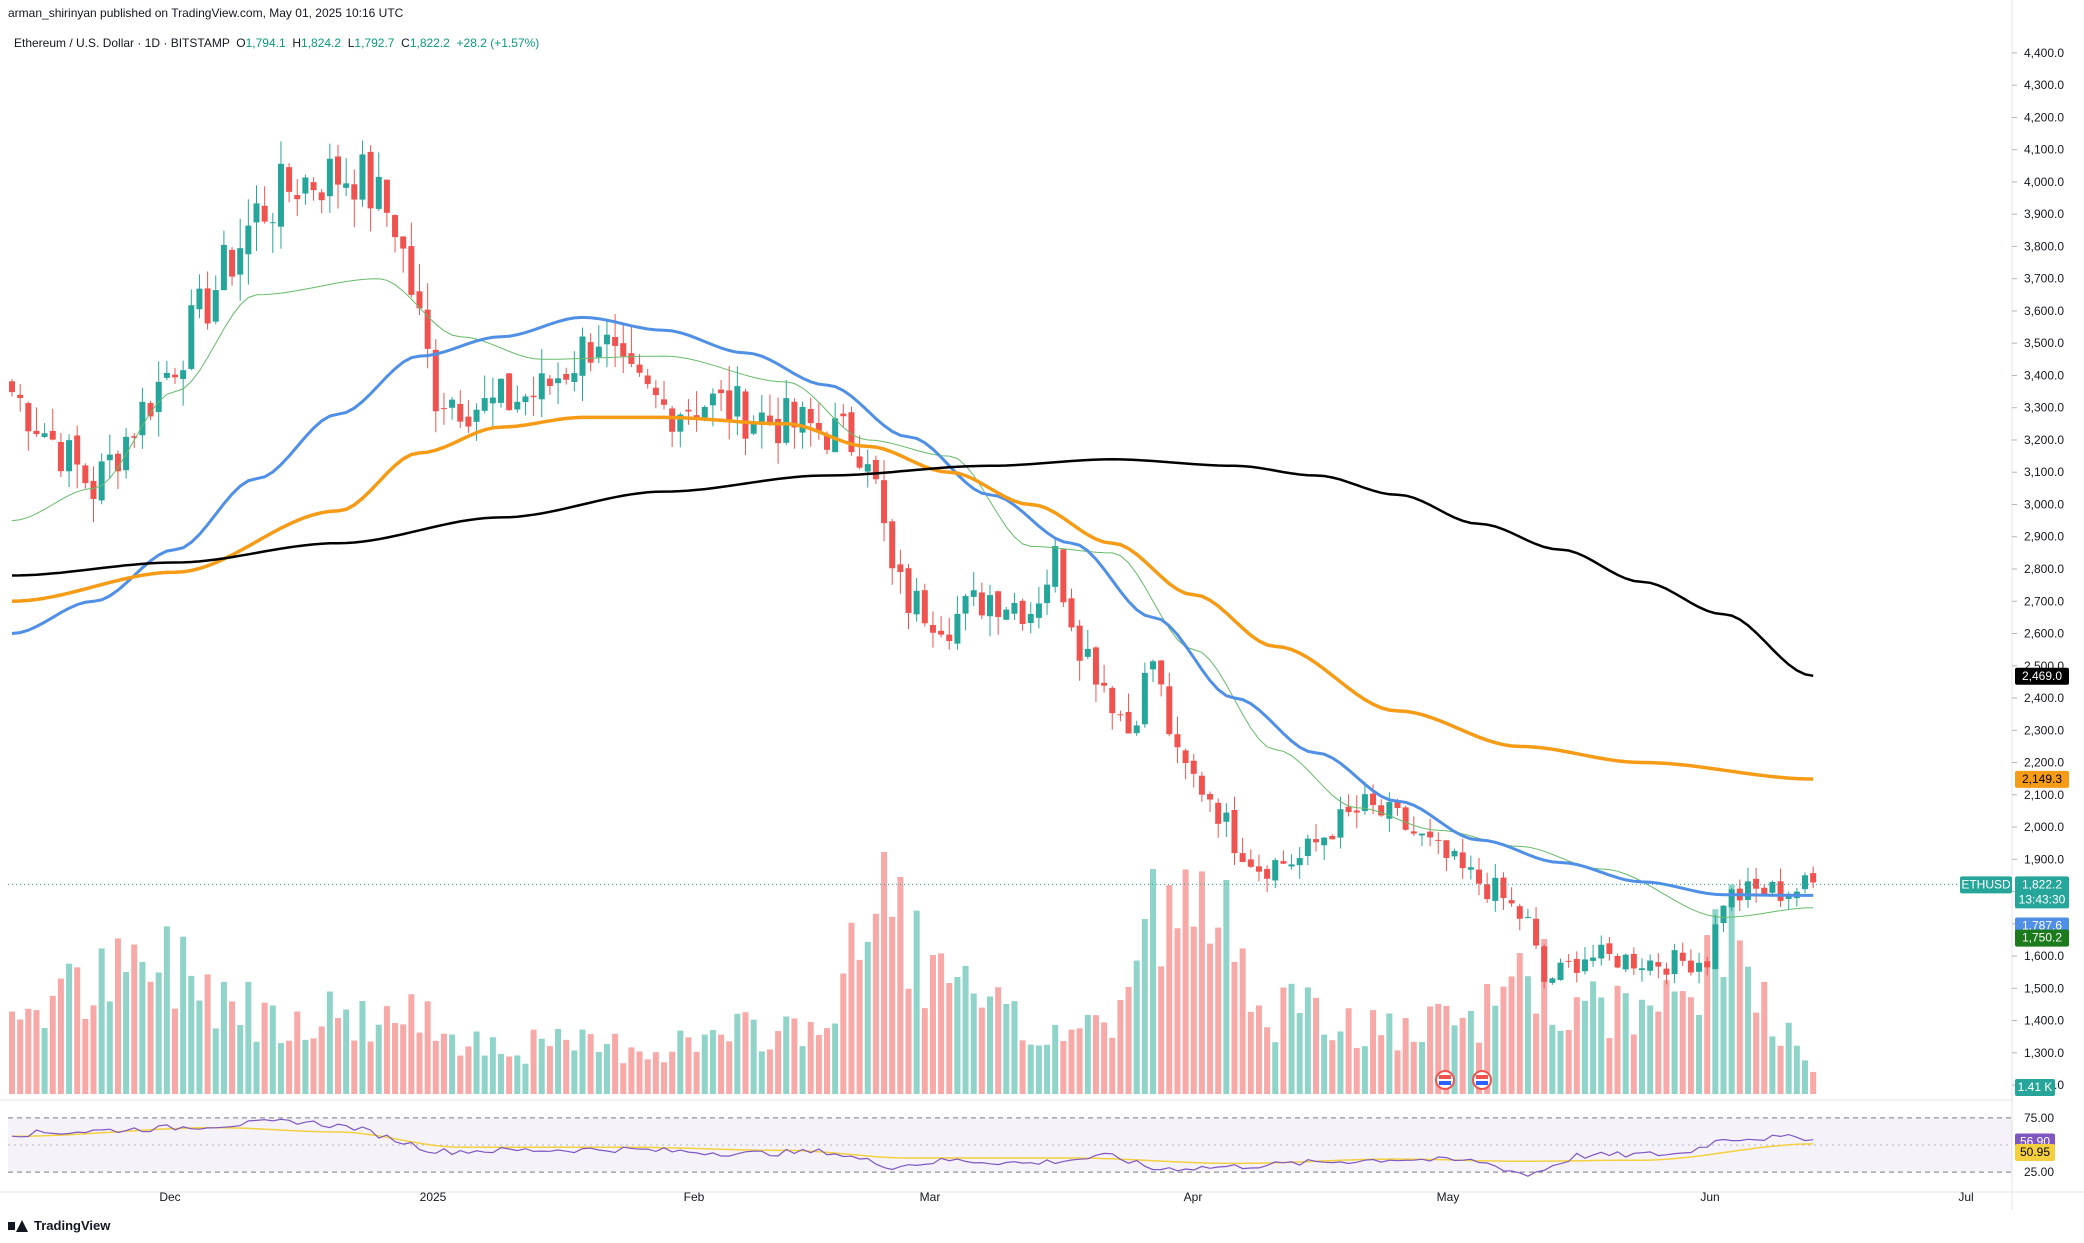 The width and height of the screenshot is (2084, 1243). What do you see at coordinates (59, 1225) in the screenshot?
I see `tradingview-logo: TradingView` at bounding box center [59, 1225].